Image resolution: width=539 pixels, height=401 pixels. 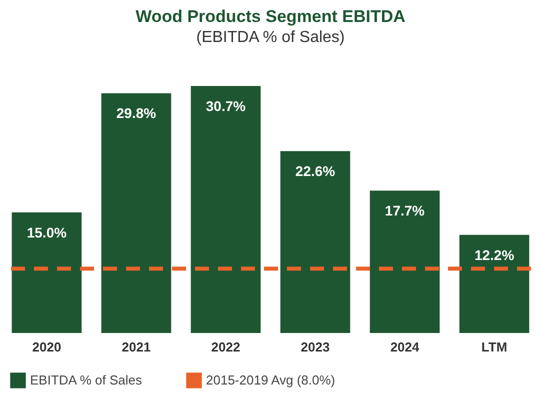 What do you see at coordinates (225, 347) in the screenshot?
I see `x-tick-label: 2022` at bounding box center [225, 347].